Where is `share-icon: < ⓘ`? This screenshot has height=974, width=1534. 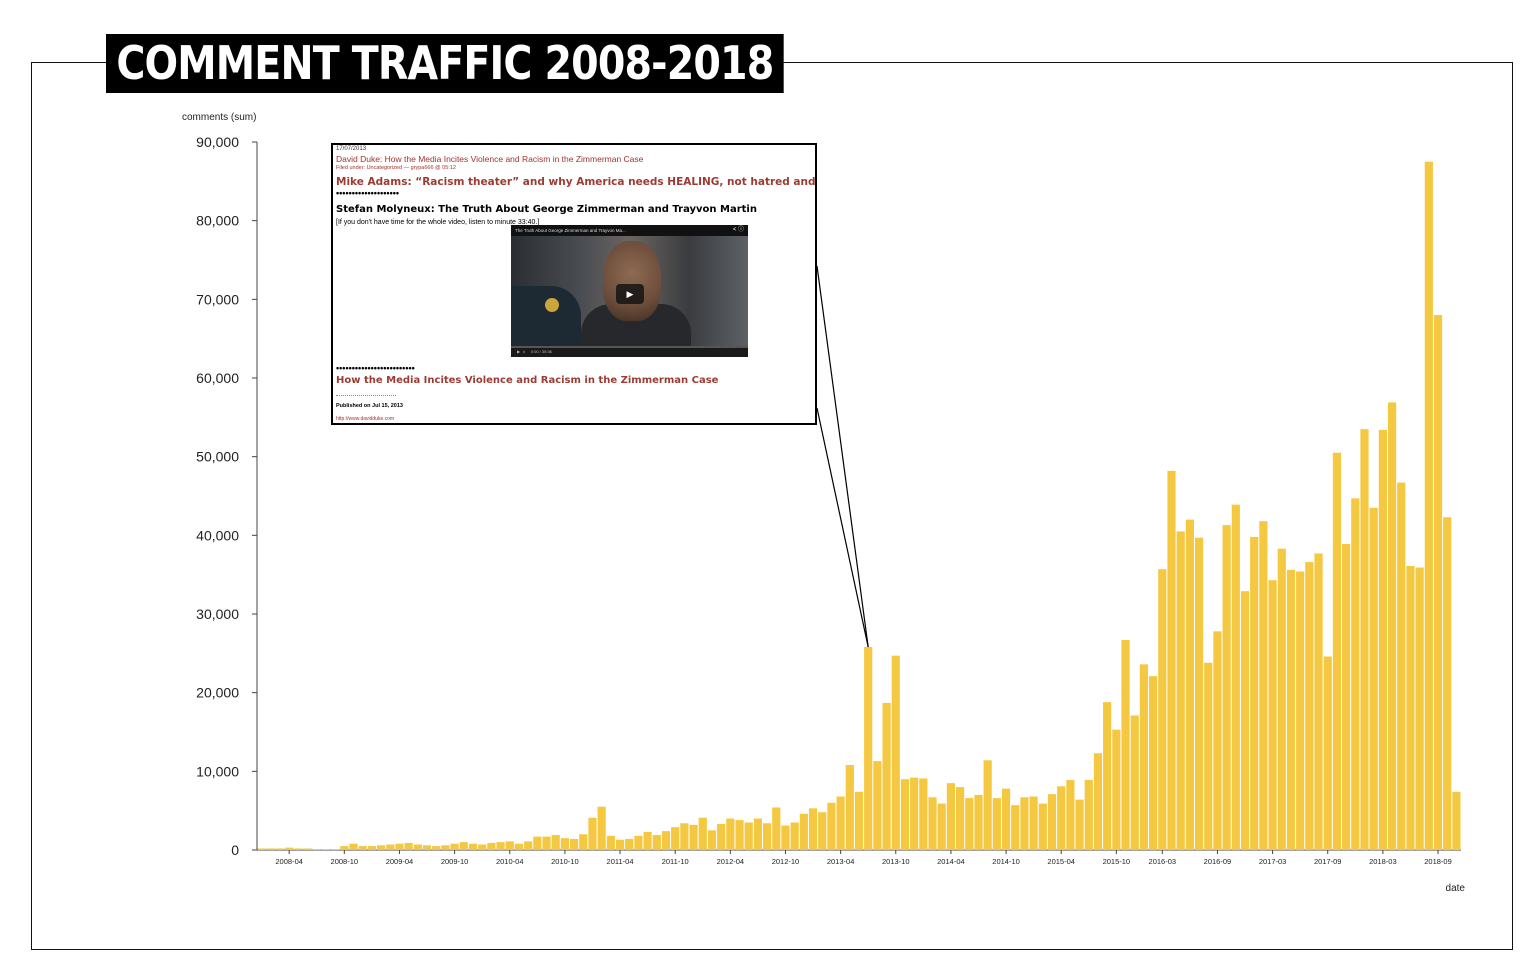 share-icon: < ⓘ is located at coordinates (738, 230).